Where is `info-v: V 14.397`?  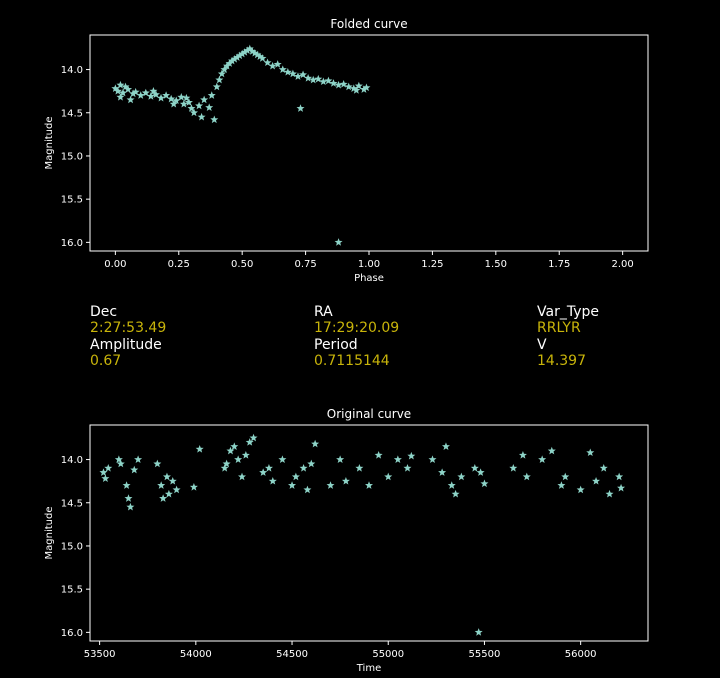
info-v: V 14.397 is located at coordinates (561, 353).